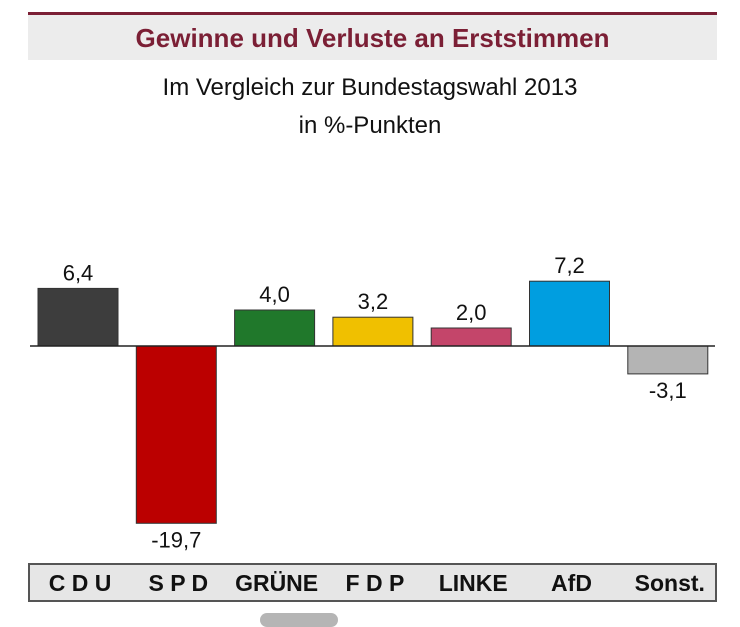 This screenshot has width=740, height=627. I want to click on data-label-4: 2,0, so click(471, 312).